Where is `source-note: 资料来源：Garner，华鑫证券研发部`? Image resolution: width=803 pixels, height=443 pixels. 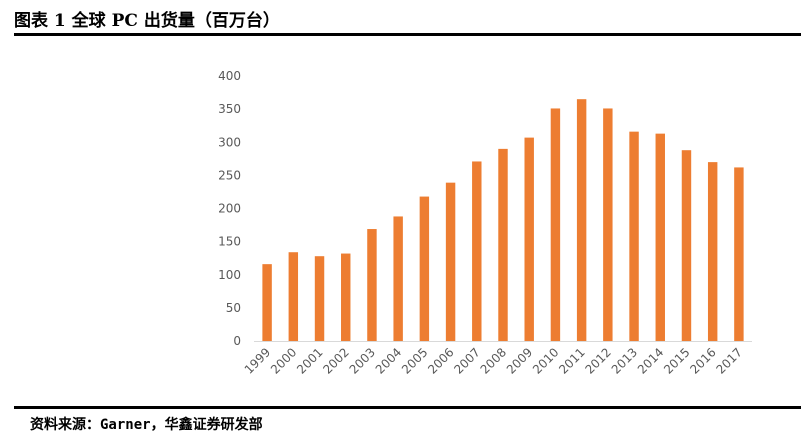
source-note: 资料来源：Garner，华鑫证券研发部 is located at coordinates (146, 425).